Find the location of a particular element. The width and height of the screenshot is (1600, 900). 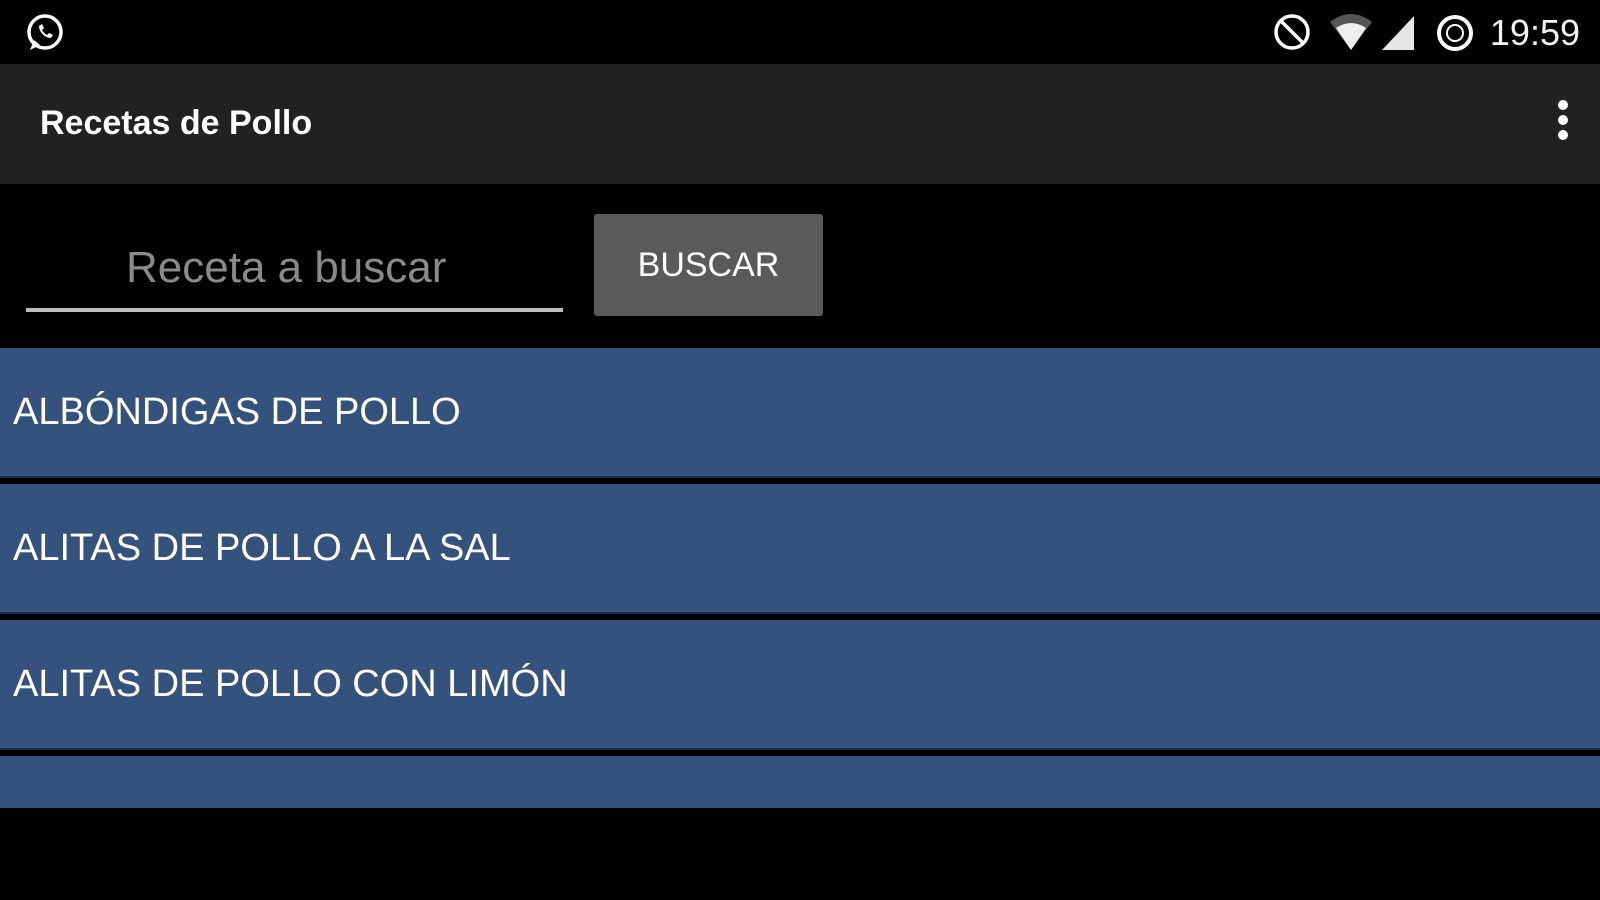

status-bar: 19:59 is located at coordinates (800, 32).